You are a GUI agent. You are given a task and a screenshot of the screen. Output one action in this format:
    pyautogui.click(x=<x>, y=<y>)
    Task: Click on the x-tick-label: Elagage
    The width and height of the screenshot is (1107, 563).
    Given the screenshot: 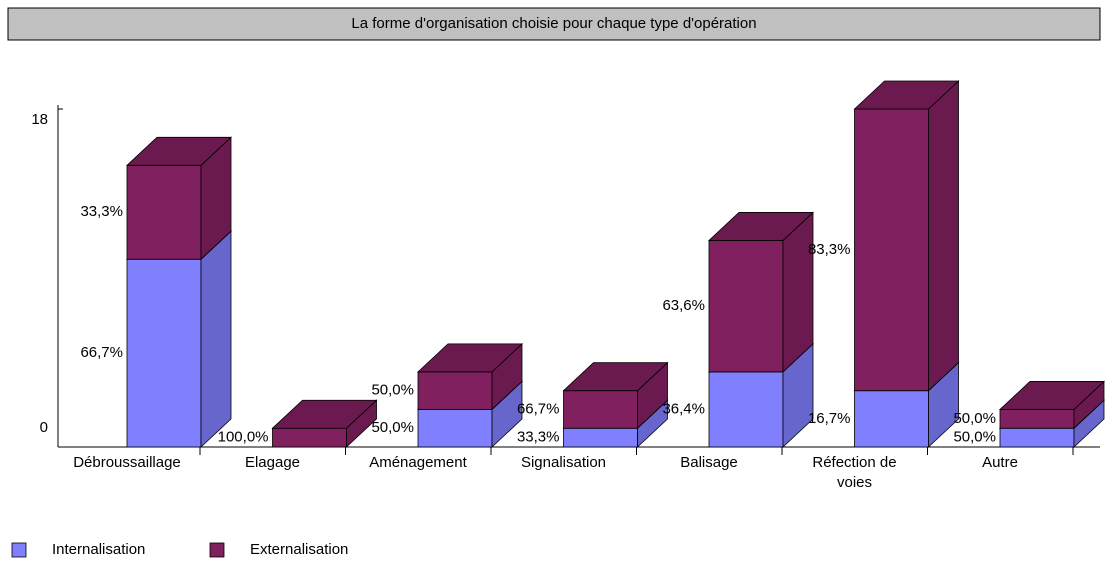 What is the action you would take?
    pyautogui.click(x=272, y=462)
    